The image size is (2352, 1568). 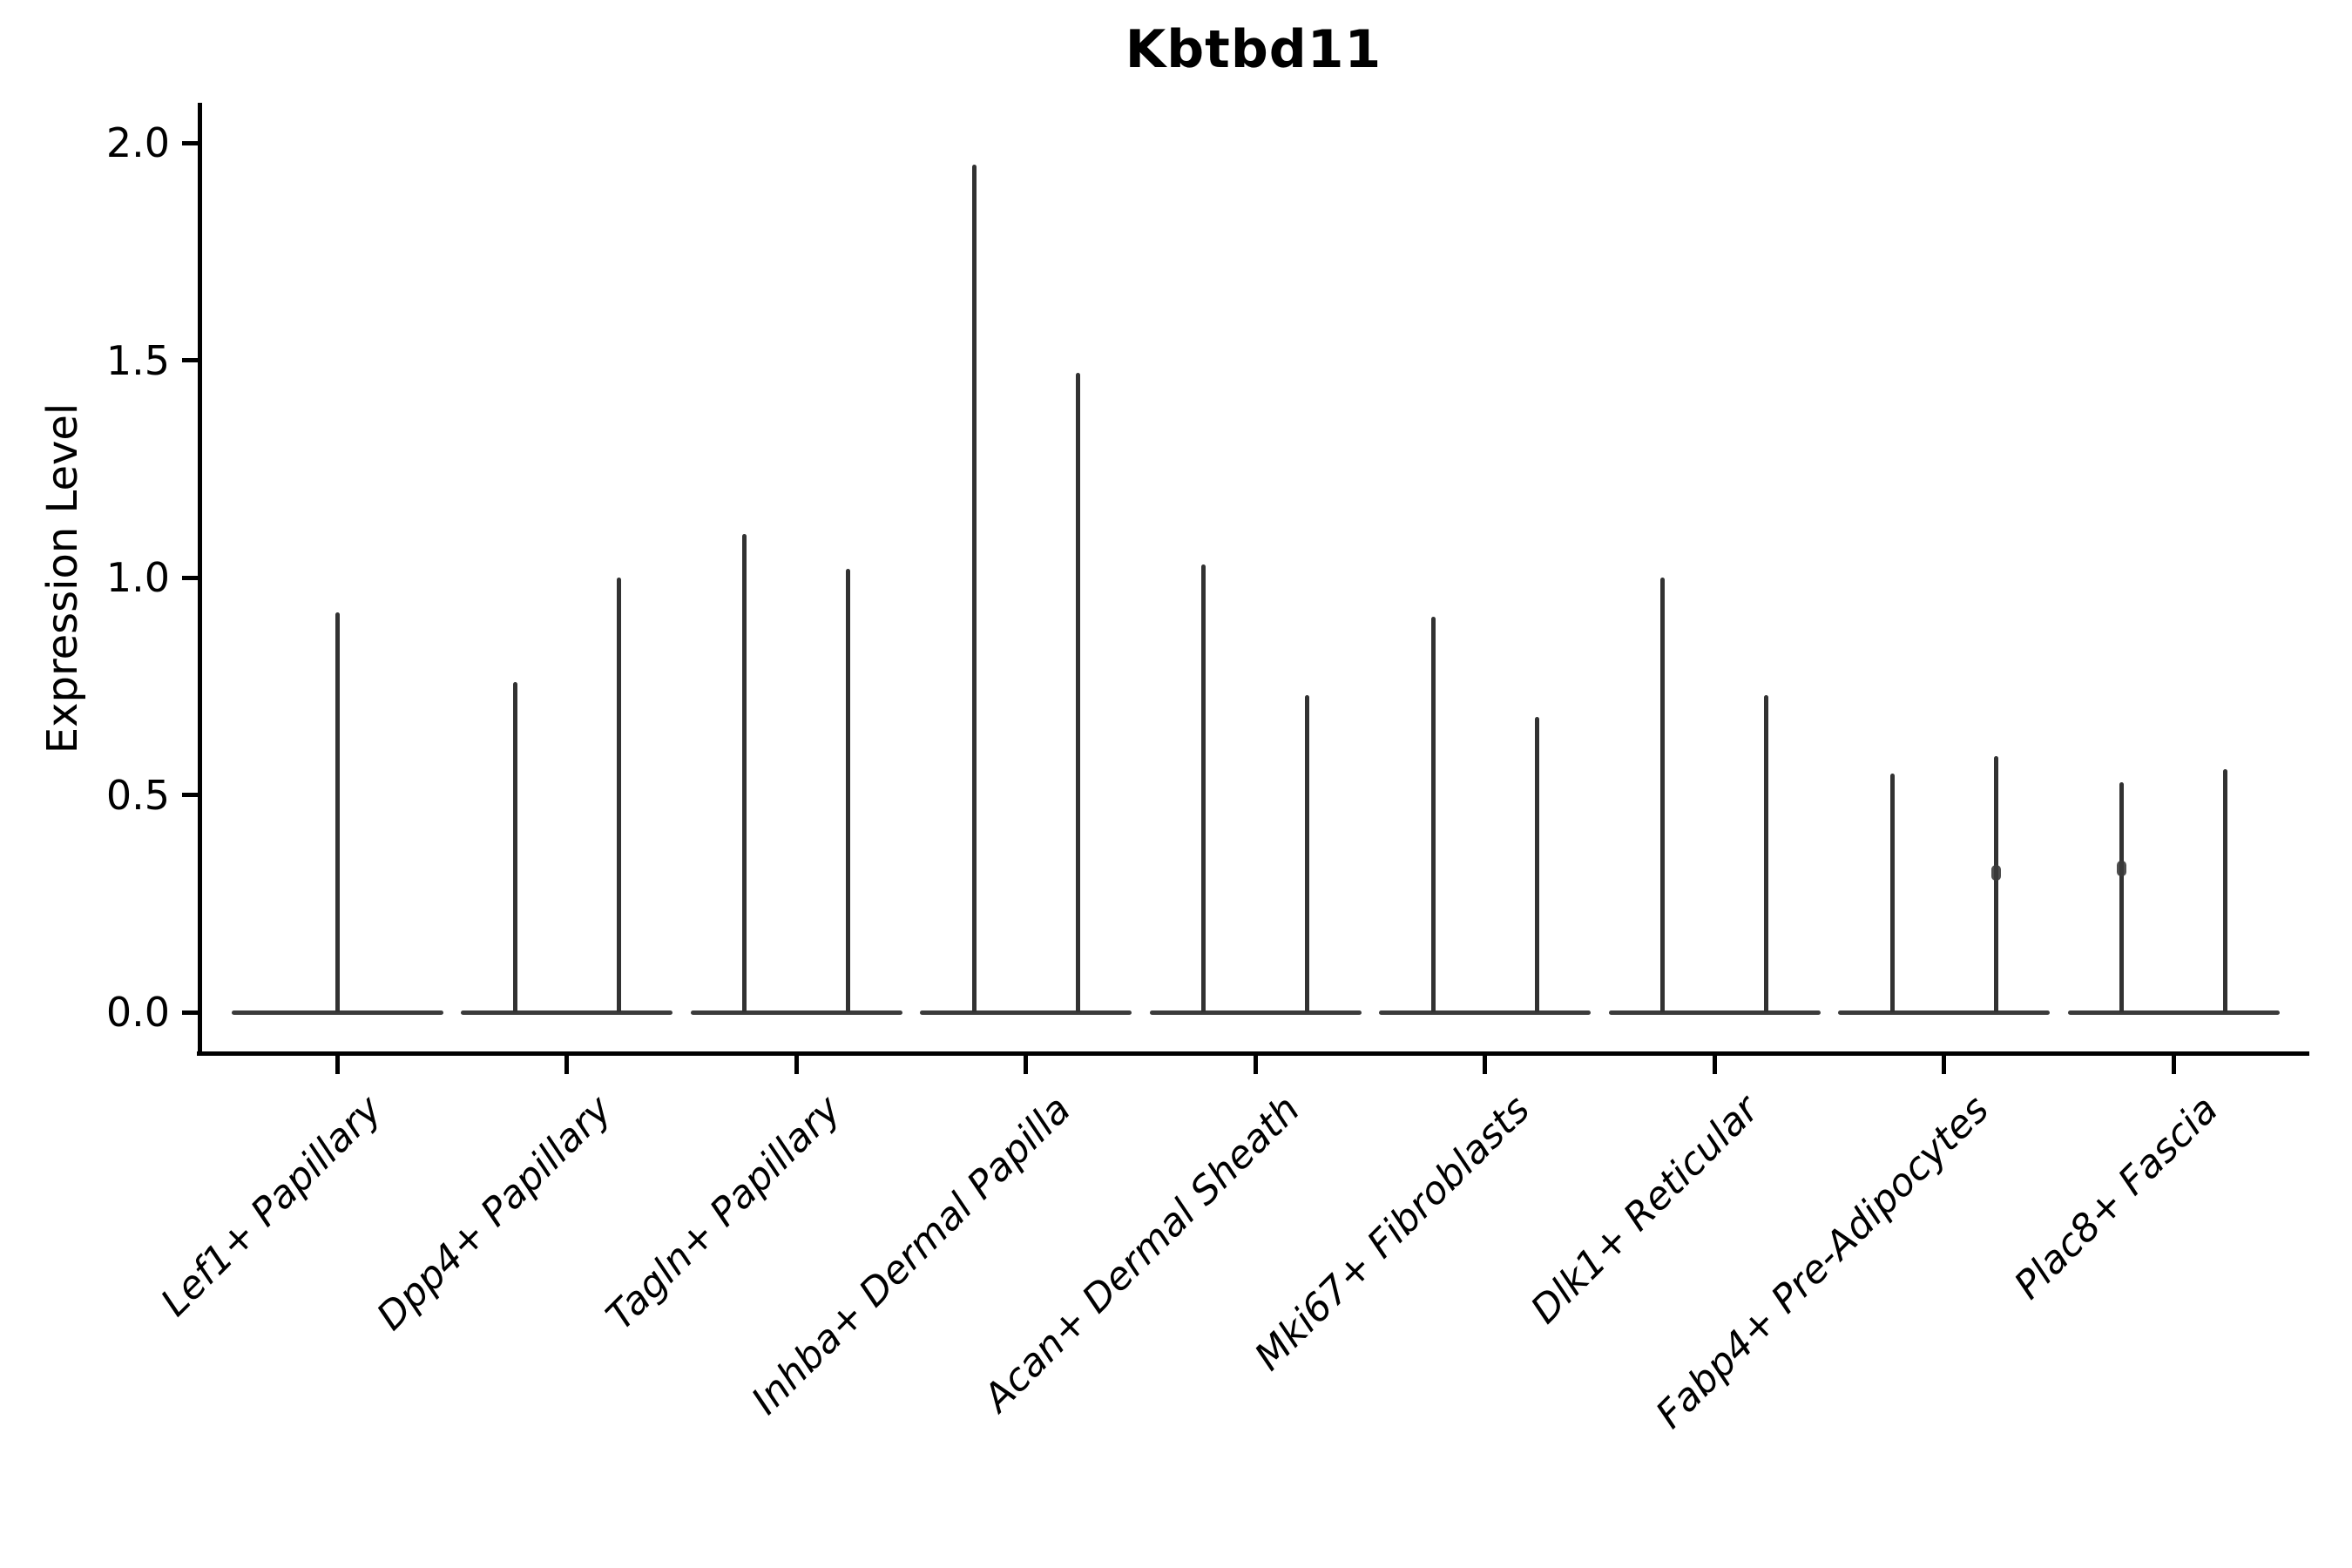 I want to click on y-tick-label: 0.5, so click(x=137, y=795).